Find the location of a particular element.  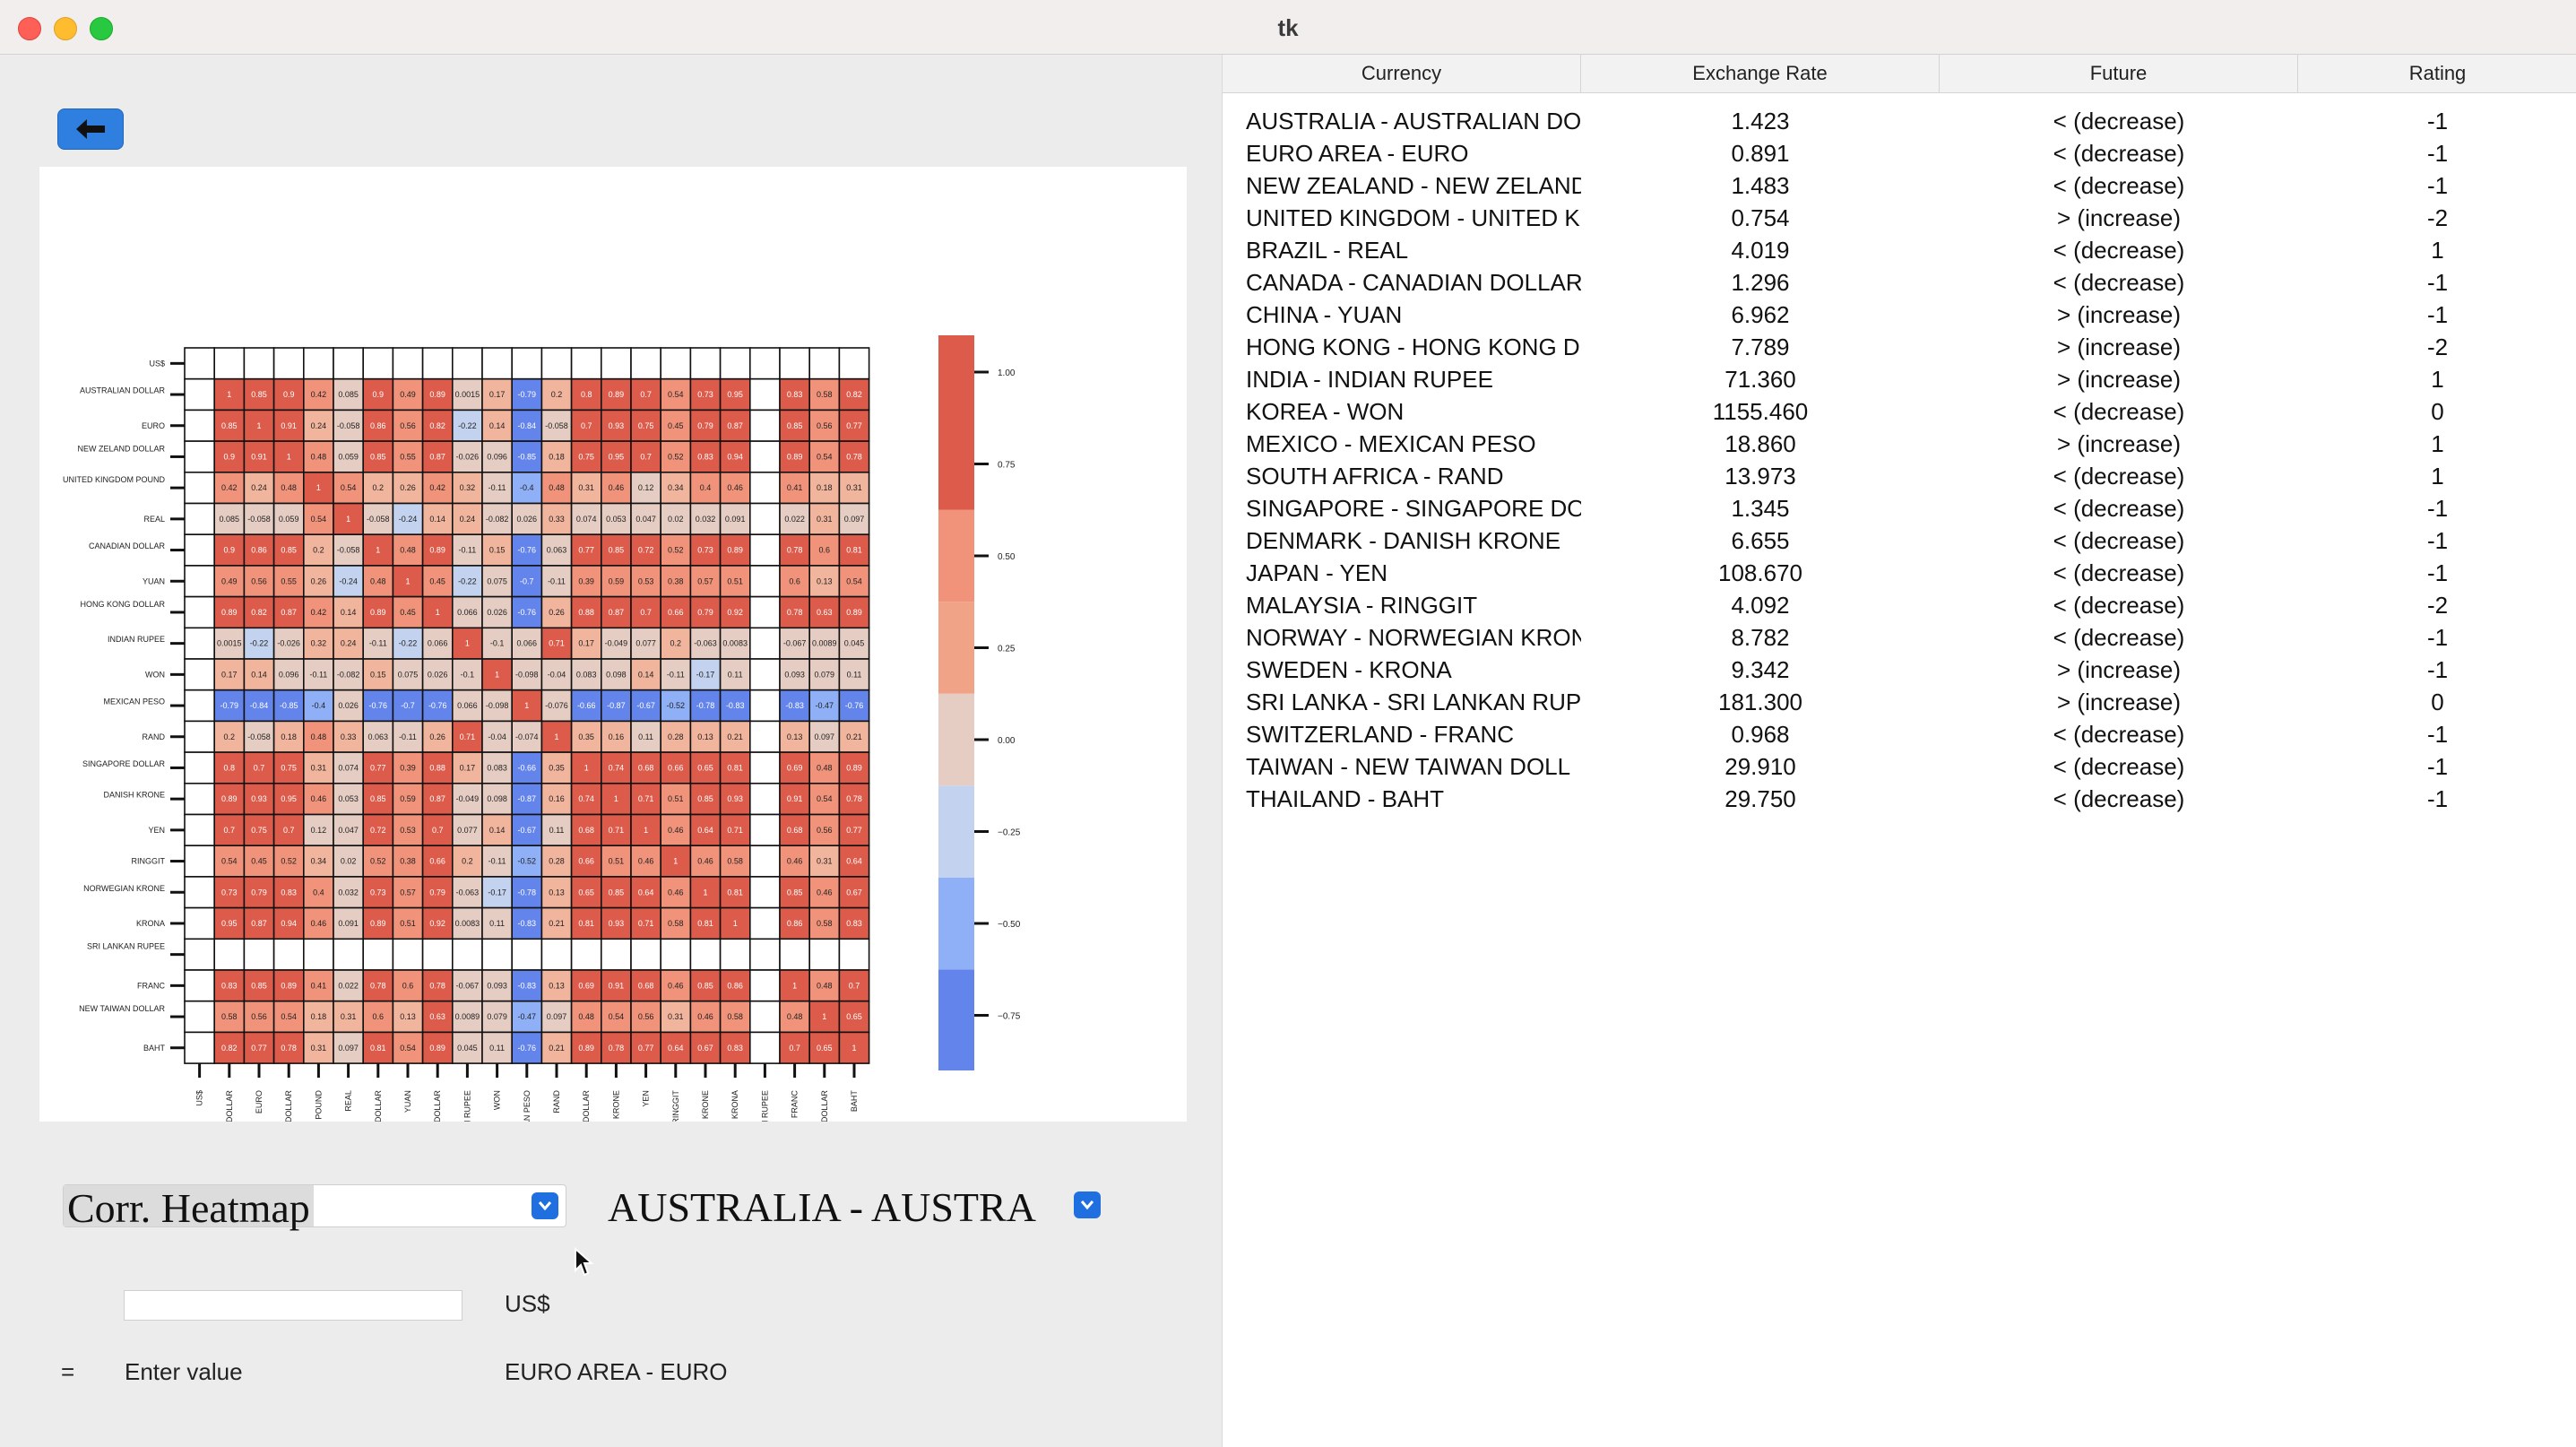

heatmap-value-label: -0.67 is located at coordinates (645, 706).